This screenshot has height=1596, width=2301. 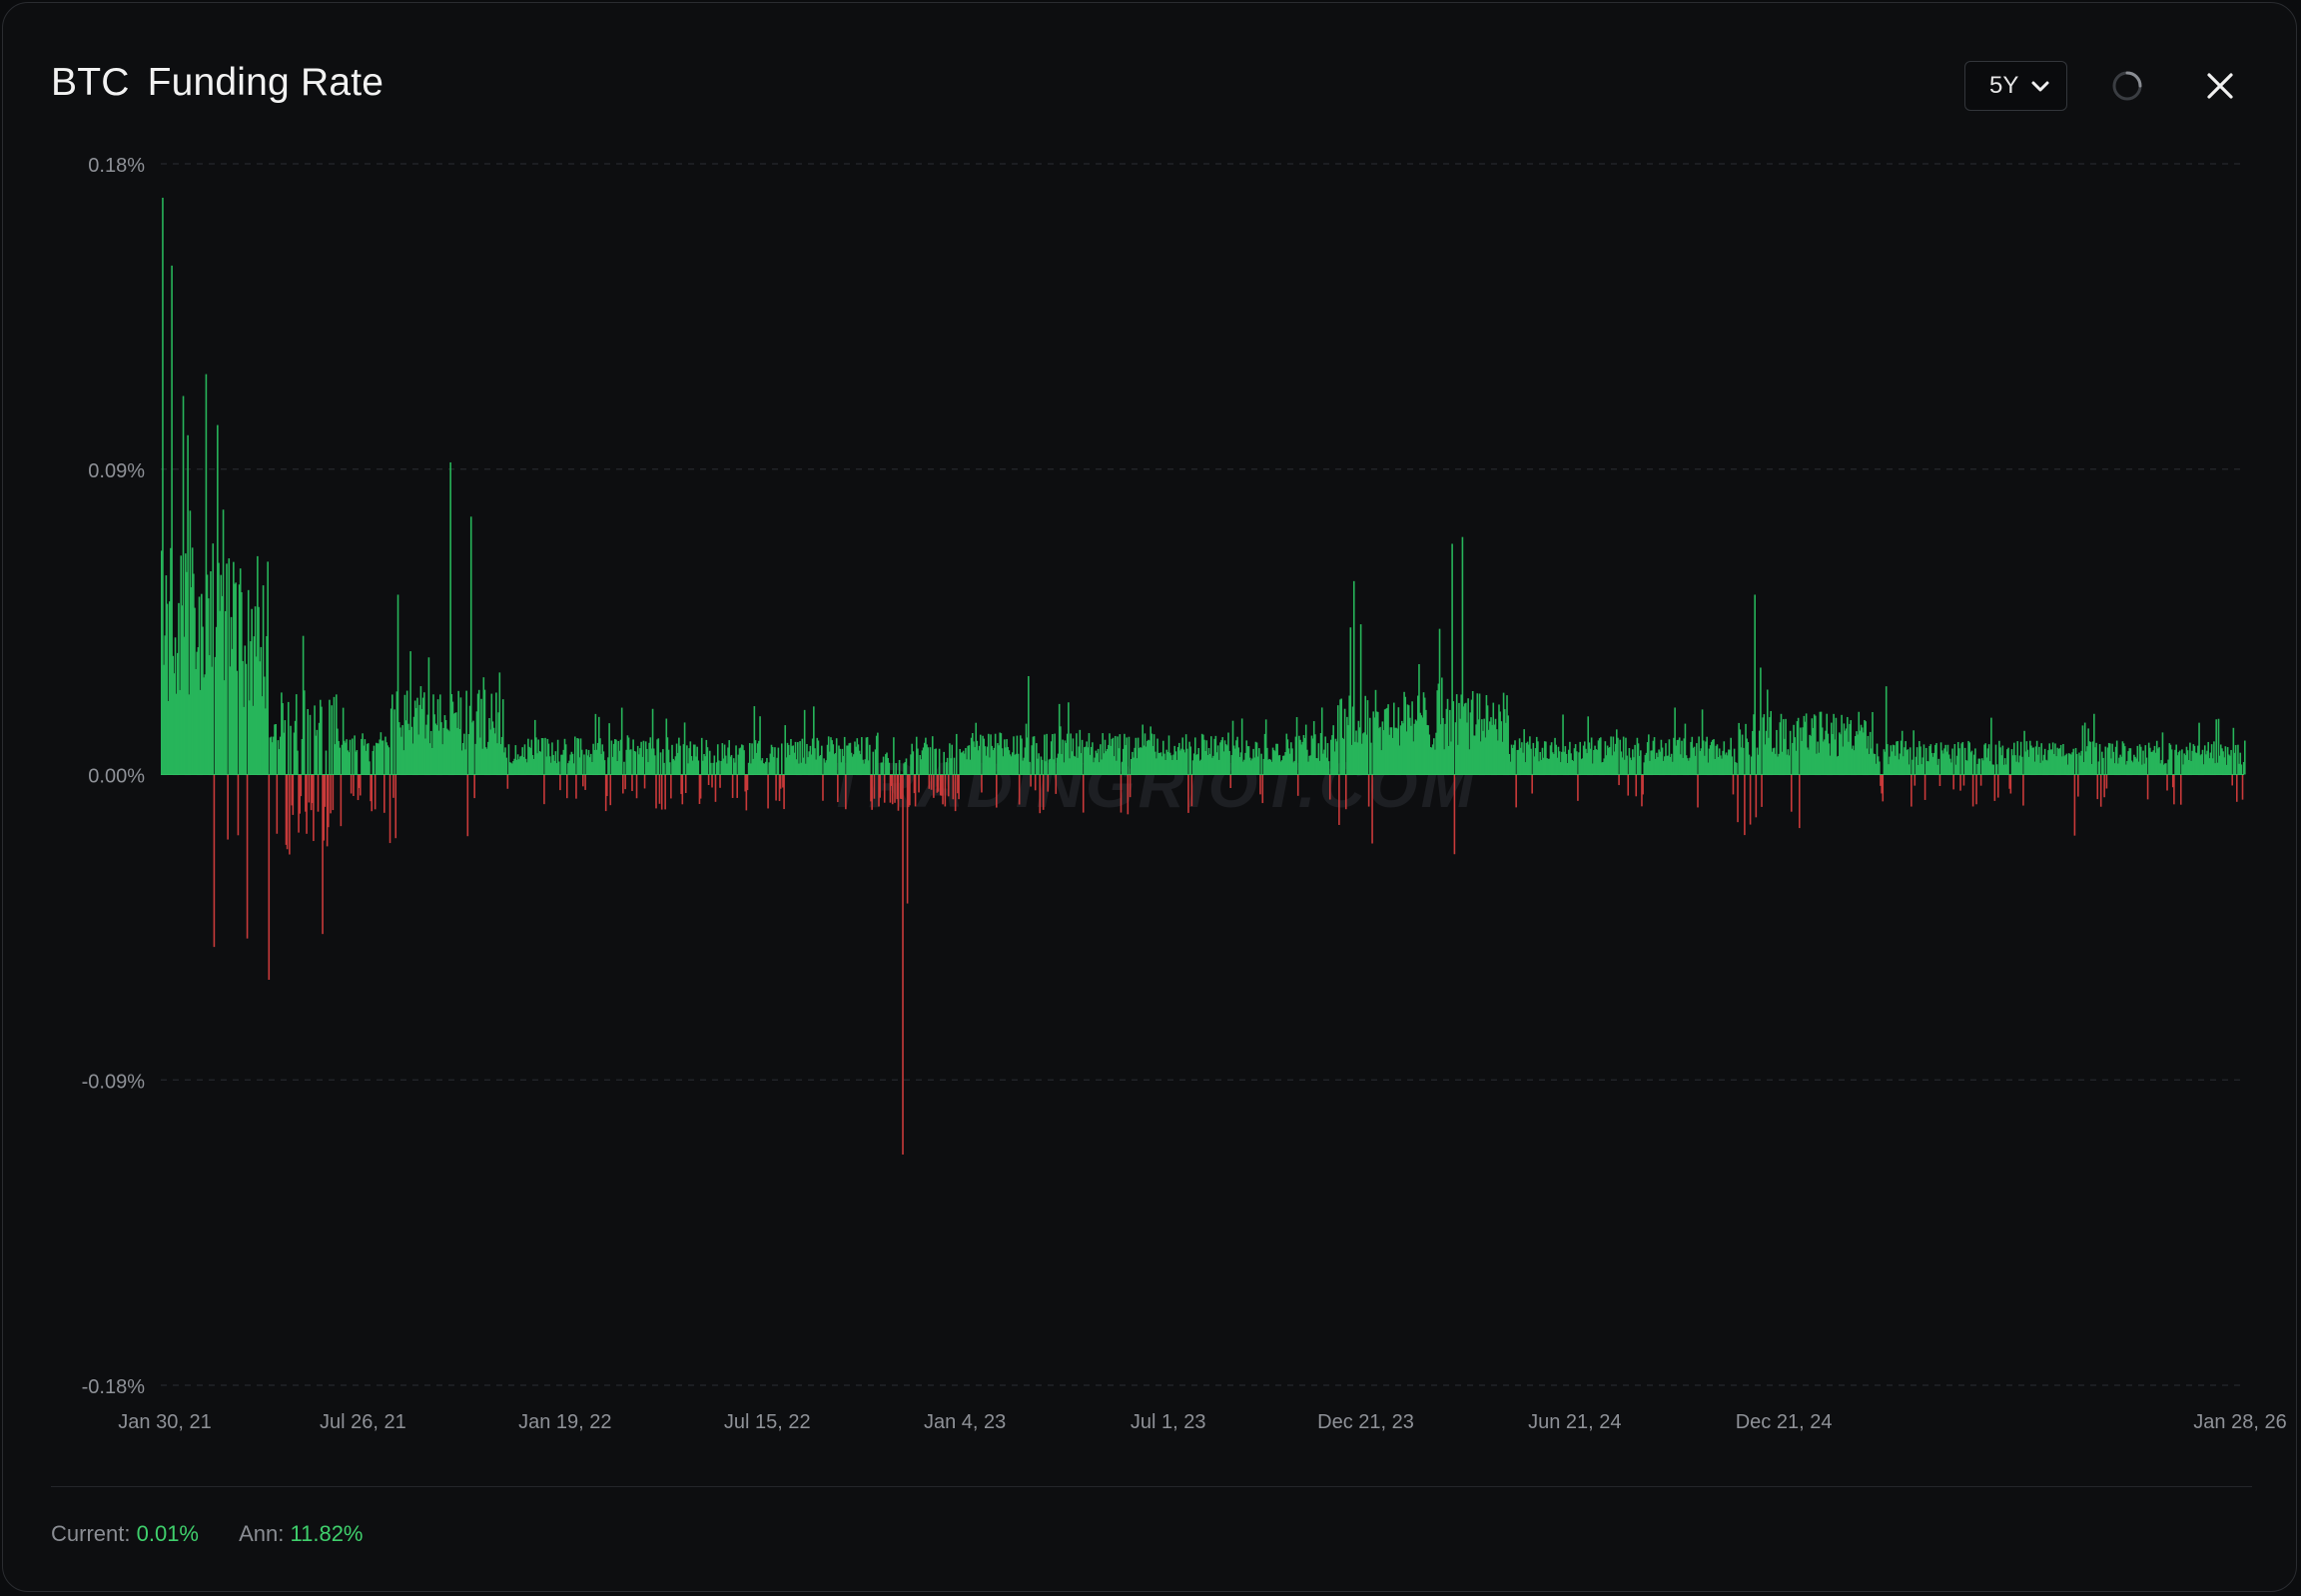 What do you see at coordinates (1168, 1422) in the screenshot?
I see `x-tick-label: Jul 1, 23` at bounding box center [1168, 1422].